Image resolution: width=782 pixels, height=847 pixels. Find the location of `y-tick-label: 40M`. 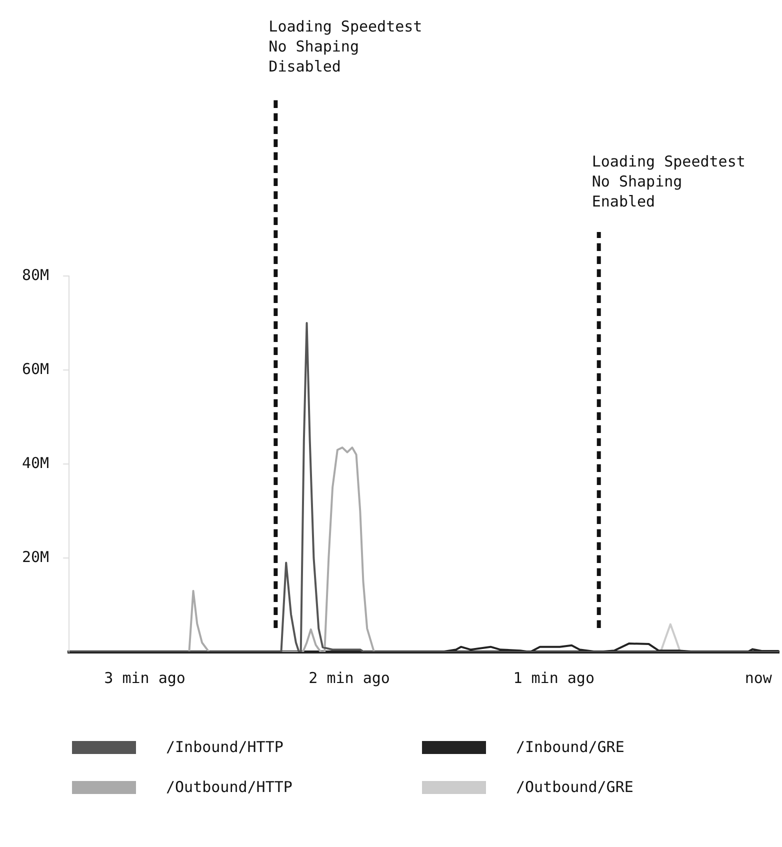

y-tick-label: 40M is located at coordinates (36, 463).